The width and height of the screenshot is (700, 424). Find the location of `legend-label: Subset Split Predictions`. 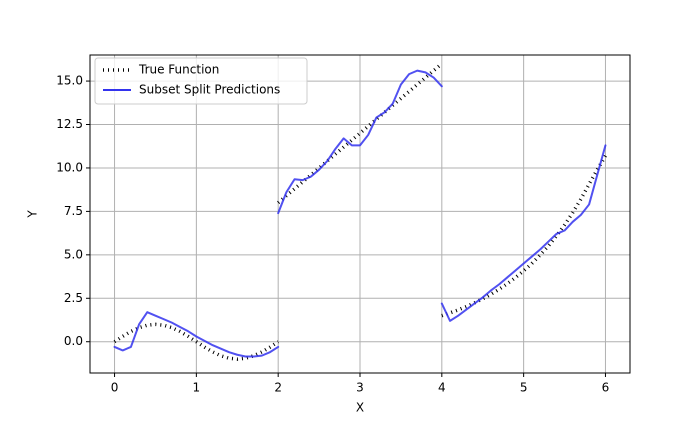

legend-label: Subset Split Predictions is located at coordinates (209, 90).